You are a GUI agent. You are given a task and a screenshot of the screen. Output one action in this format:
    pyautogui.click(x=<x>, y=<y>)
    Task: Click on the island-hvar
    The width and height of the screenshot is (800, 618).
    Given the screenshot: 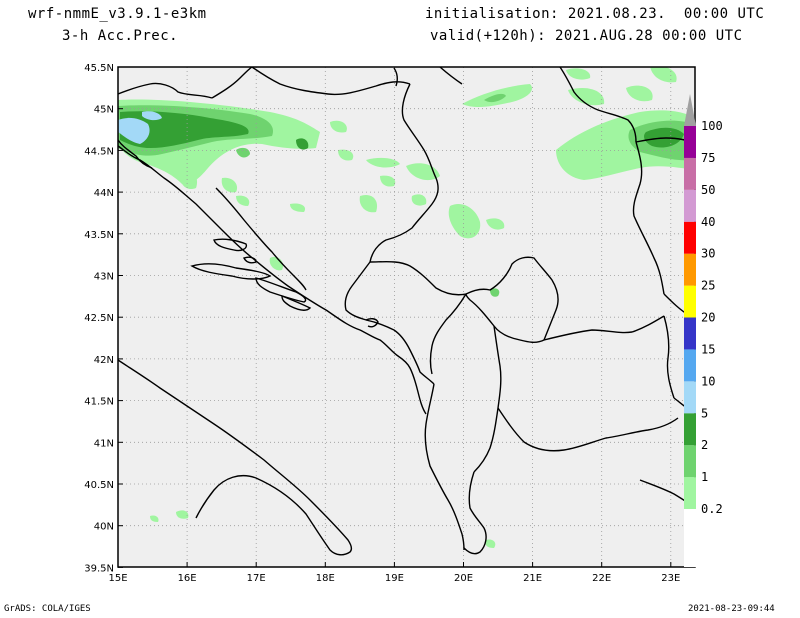 What is the action you would take?
    pyautogui.click(x=231, y=271)
    